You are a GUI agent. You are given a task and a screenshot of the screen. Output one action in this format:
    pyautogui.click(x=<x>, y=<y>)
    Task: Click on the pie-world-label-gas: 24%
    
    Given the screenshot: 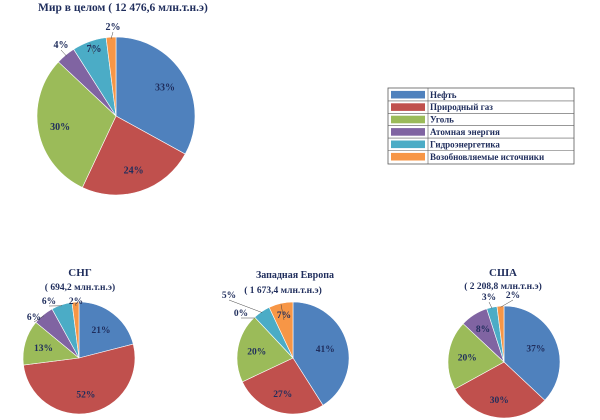 What is the action you would take?
    pyautogui.click(x=134, y=171)
    